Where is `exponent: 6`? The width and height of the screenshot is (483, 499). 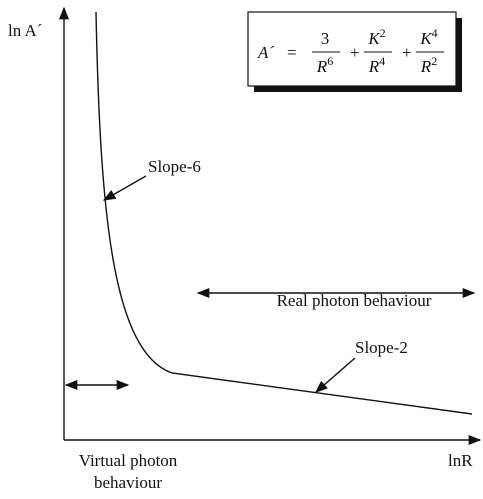 exponent: 6 is located at coordinates (330, 61).